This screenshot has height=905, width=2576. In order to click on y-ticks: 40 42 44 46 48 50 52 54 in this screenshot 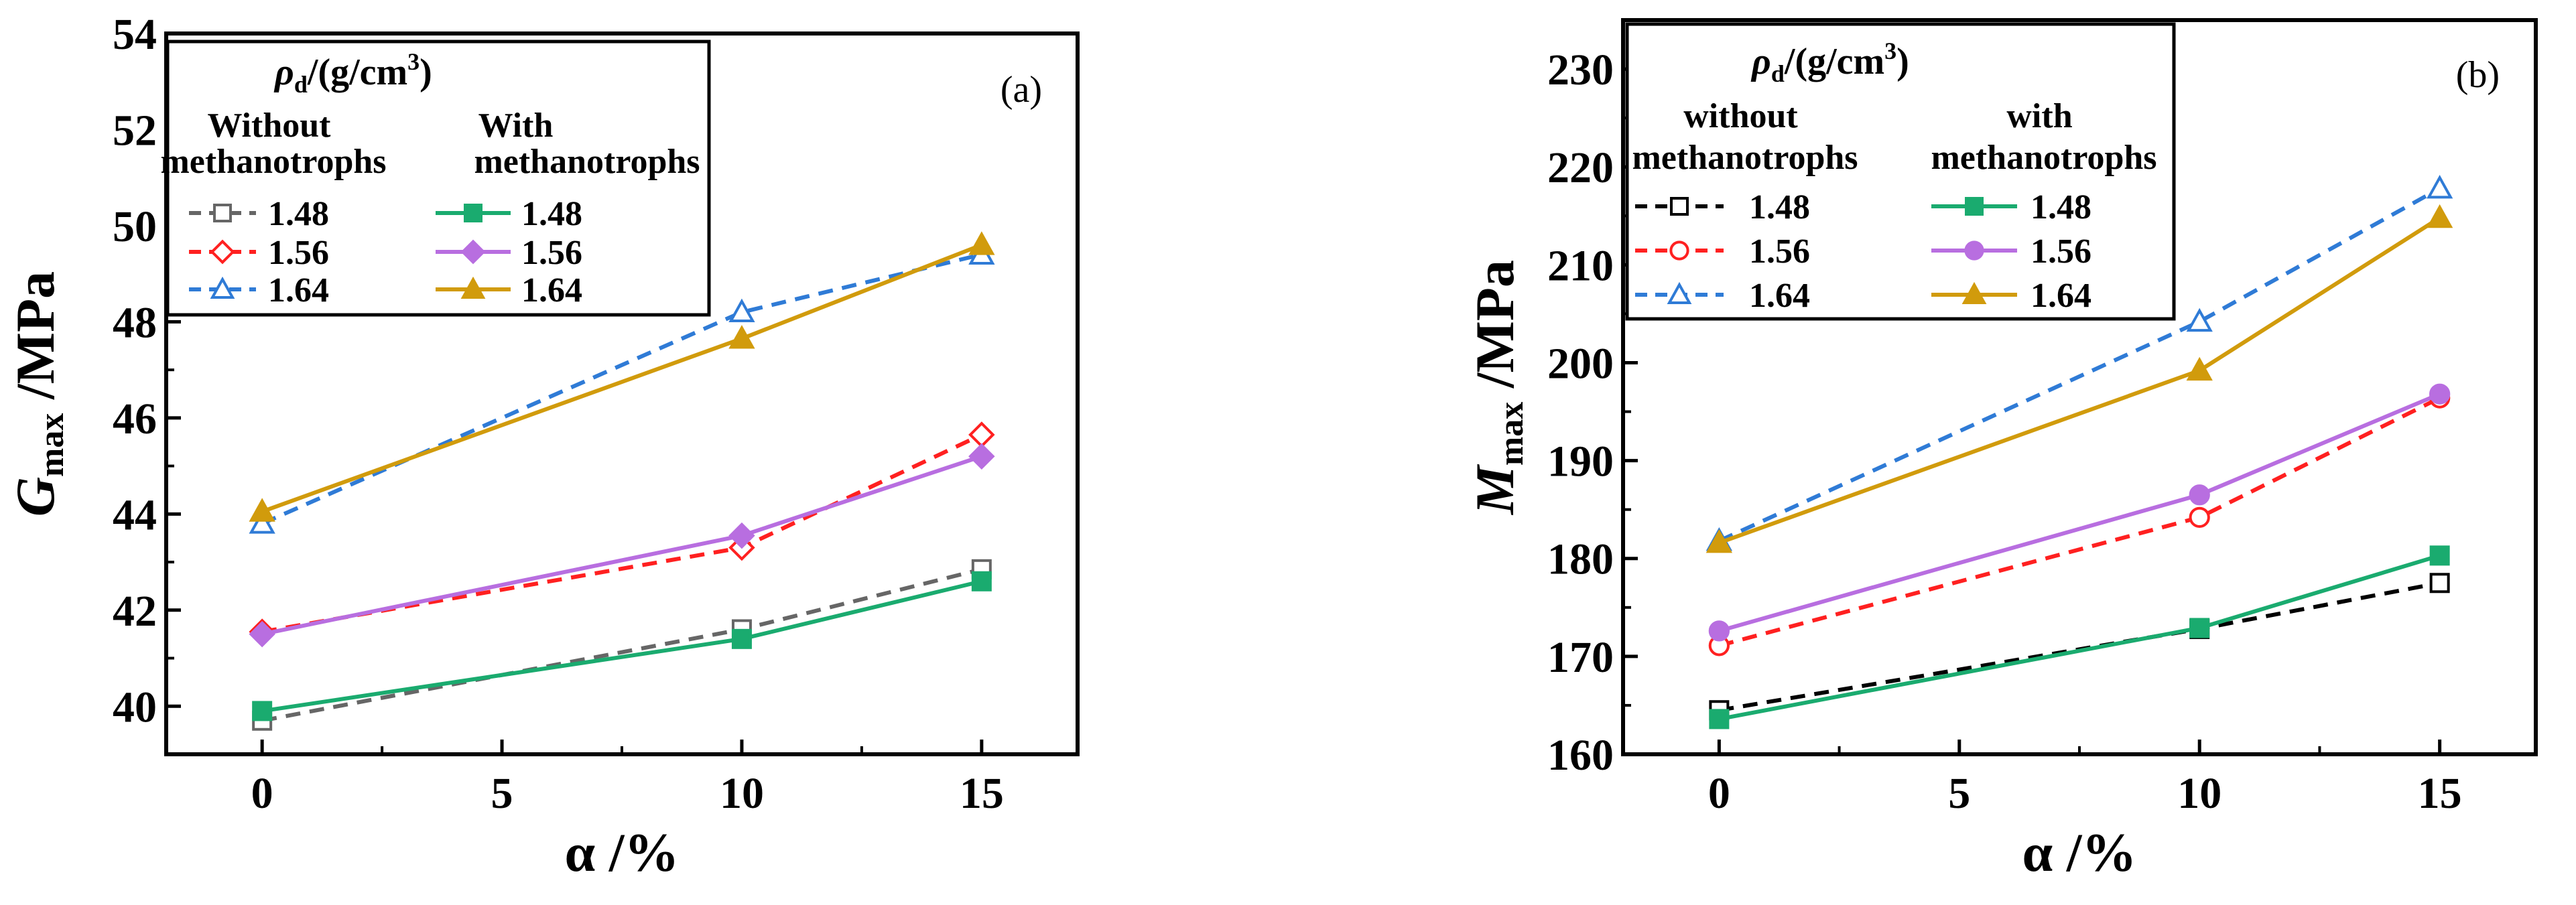, I will do `click(147, 371)`.